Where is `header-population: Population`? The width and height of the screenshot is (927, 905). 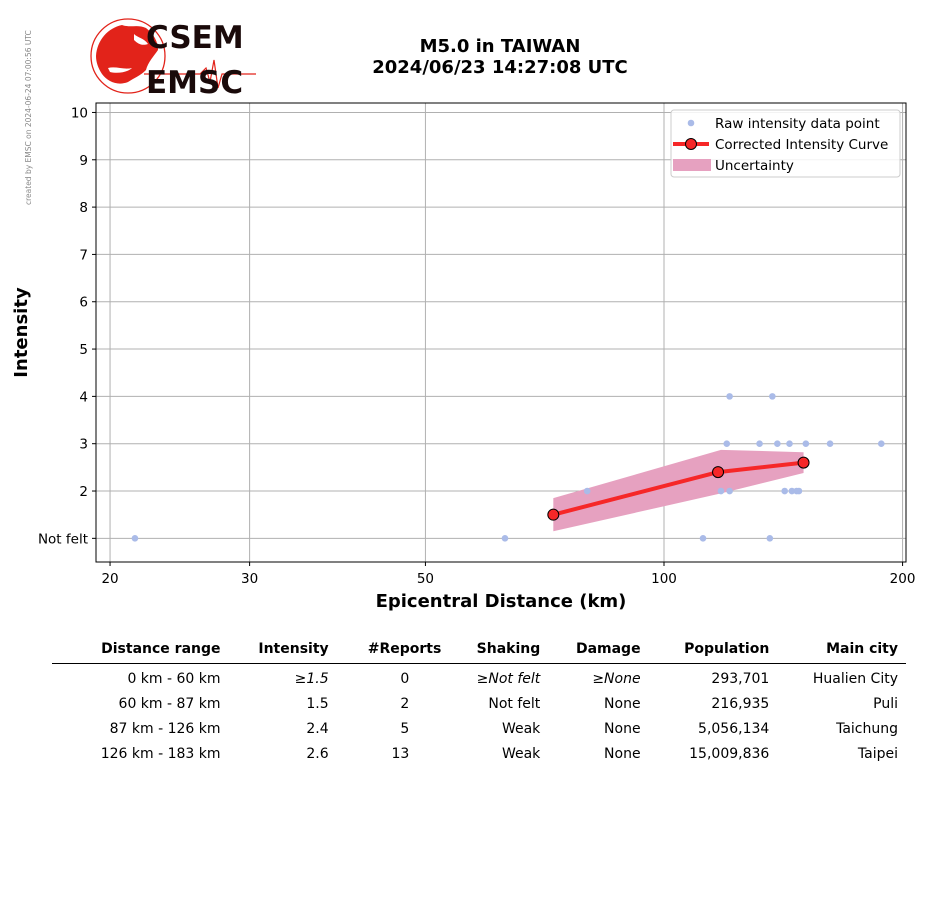
header-population: Population is located at coordinates (713, 652).